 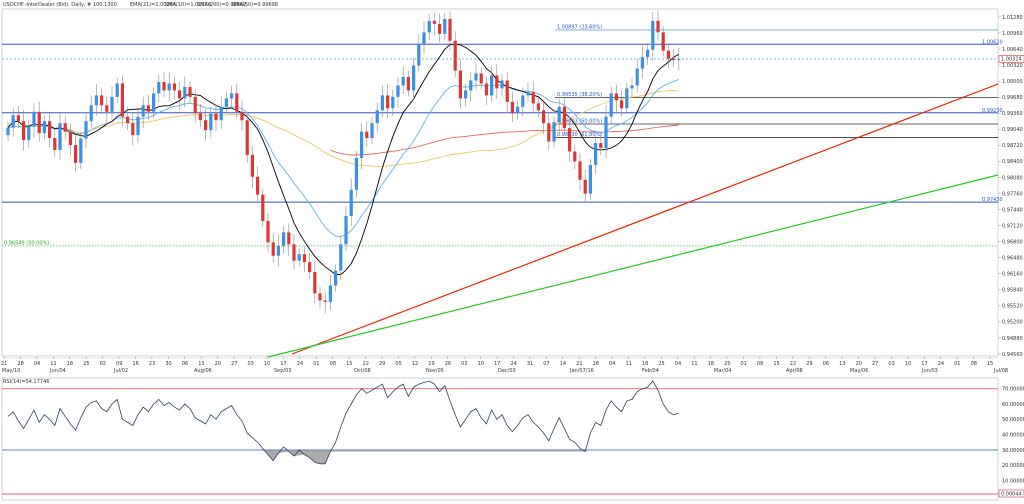 What do you see at coordinates (1012, 210) in the screenshot?
I see `price-tick-label: 0.97440` at bounding box center [1012, 210].